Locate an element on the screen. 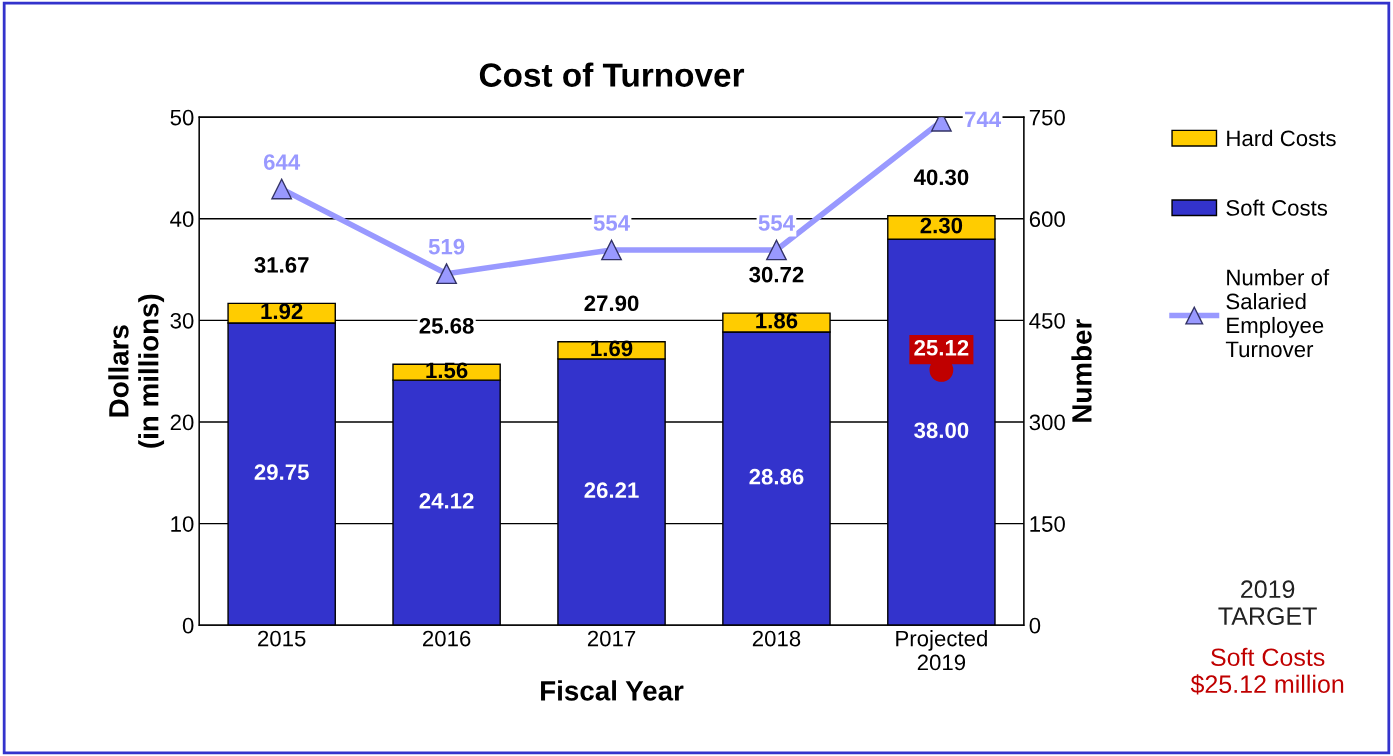 The image size is (1393, 756). text: Soft Costs $25.12 million is located at coordinates (1267, 671).